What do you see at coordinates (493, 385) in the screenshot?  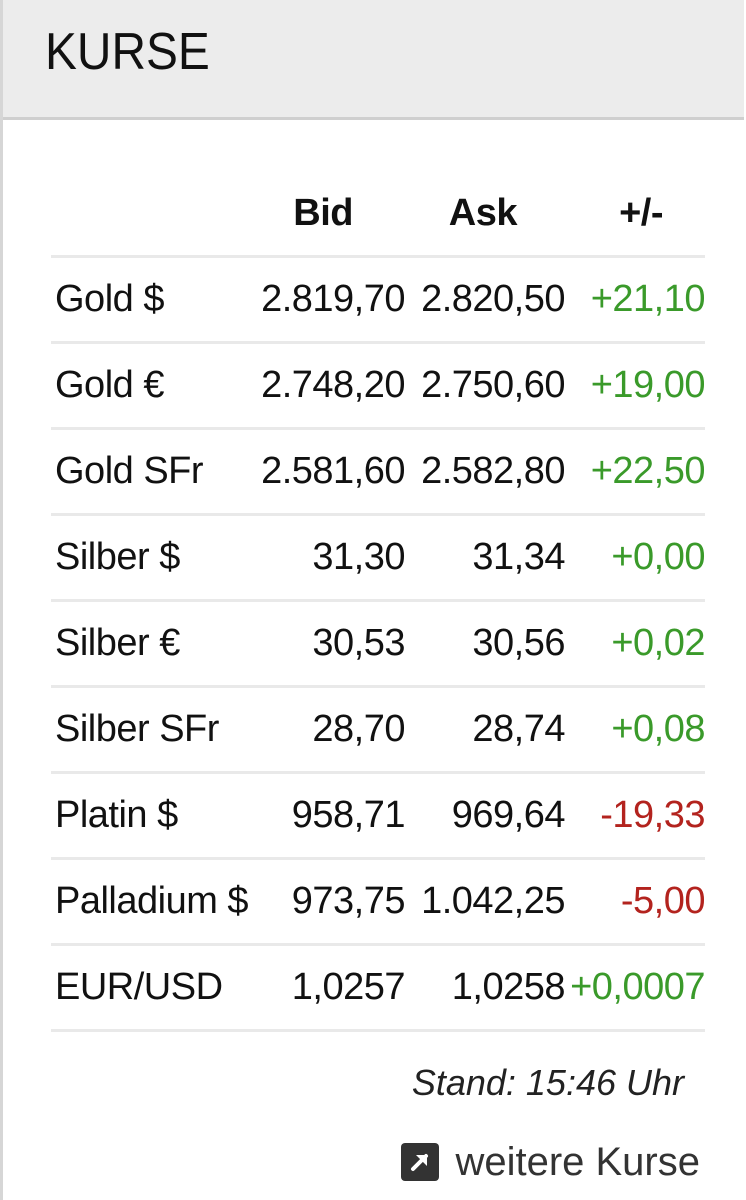 I see `rate-ask: 2.750,60` at bounding box center [493, 385].